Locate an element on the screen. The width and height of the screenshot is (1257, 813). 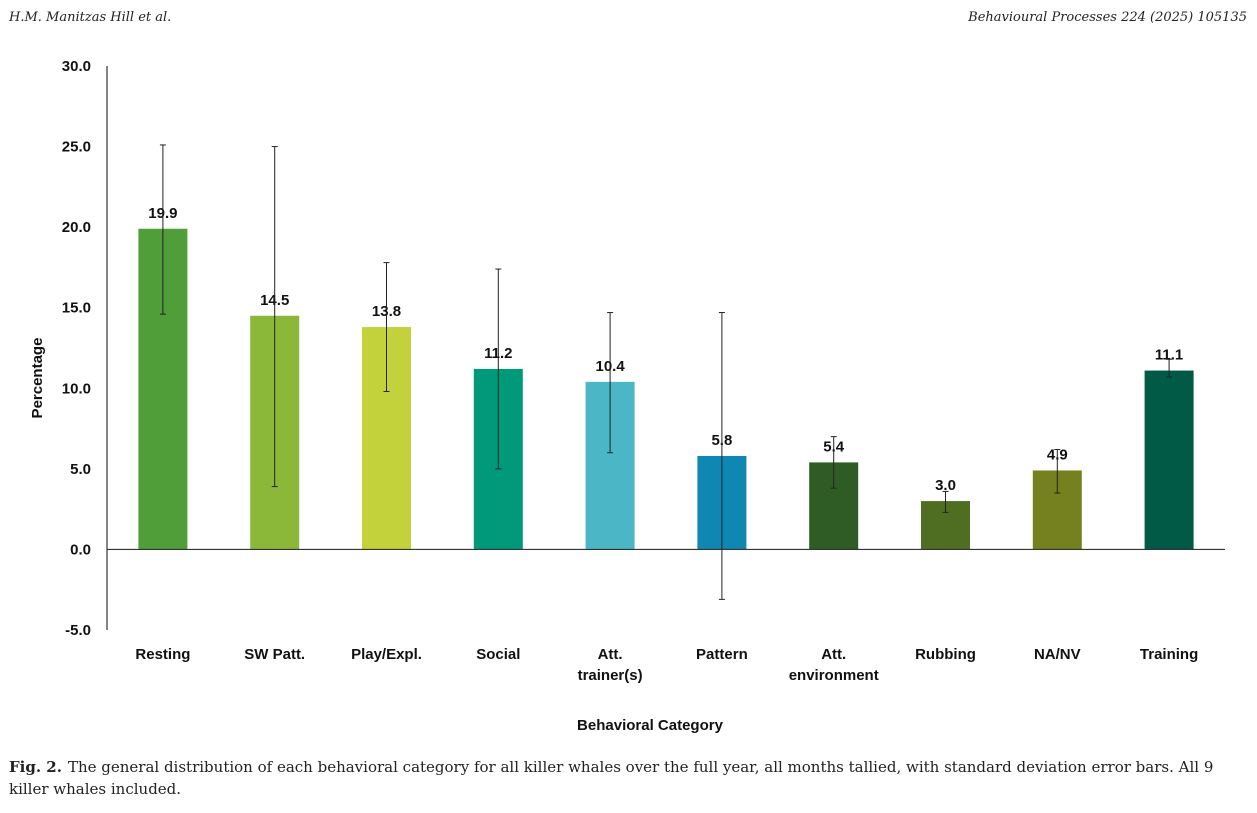
category-label: NA/NV is located at coordinates (1057, 654).